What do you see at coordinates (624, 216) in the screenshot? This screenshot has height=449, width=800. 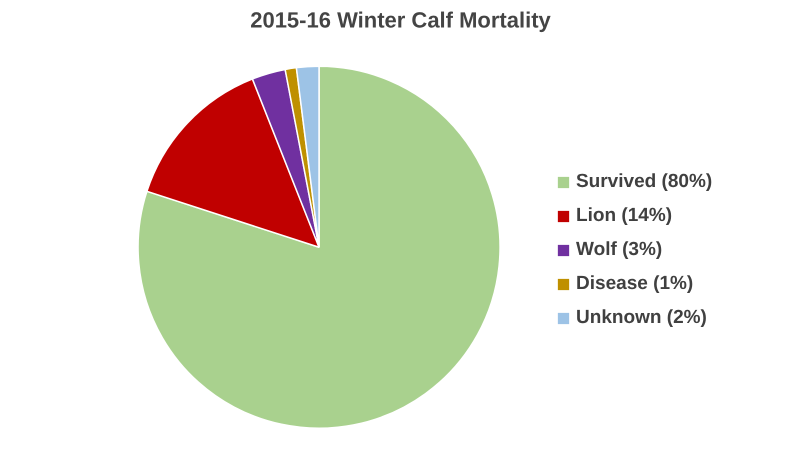 I see `legend-label: Lion (14%)` at bounding box center [624, 216].